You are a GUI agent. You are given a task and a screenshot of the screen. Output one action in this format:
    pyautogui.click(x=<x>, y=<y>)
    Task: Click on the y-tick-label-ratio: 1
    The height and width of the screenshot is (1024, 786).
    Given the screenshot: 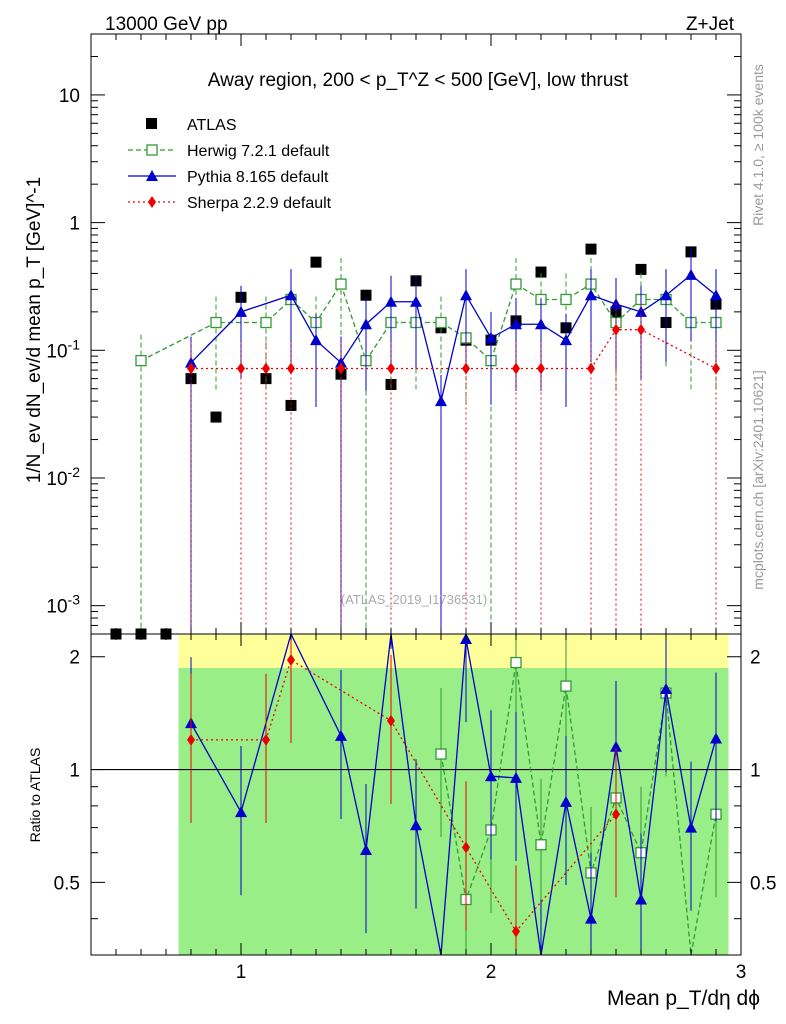 What is the action you would take?
    pyautogui.click(x=74, y=771)
    